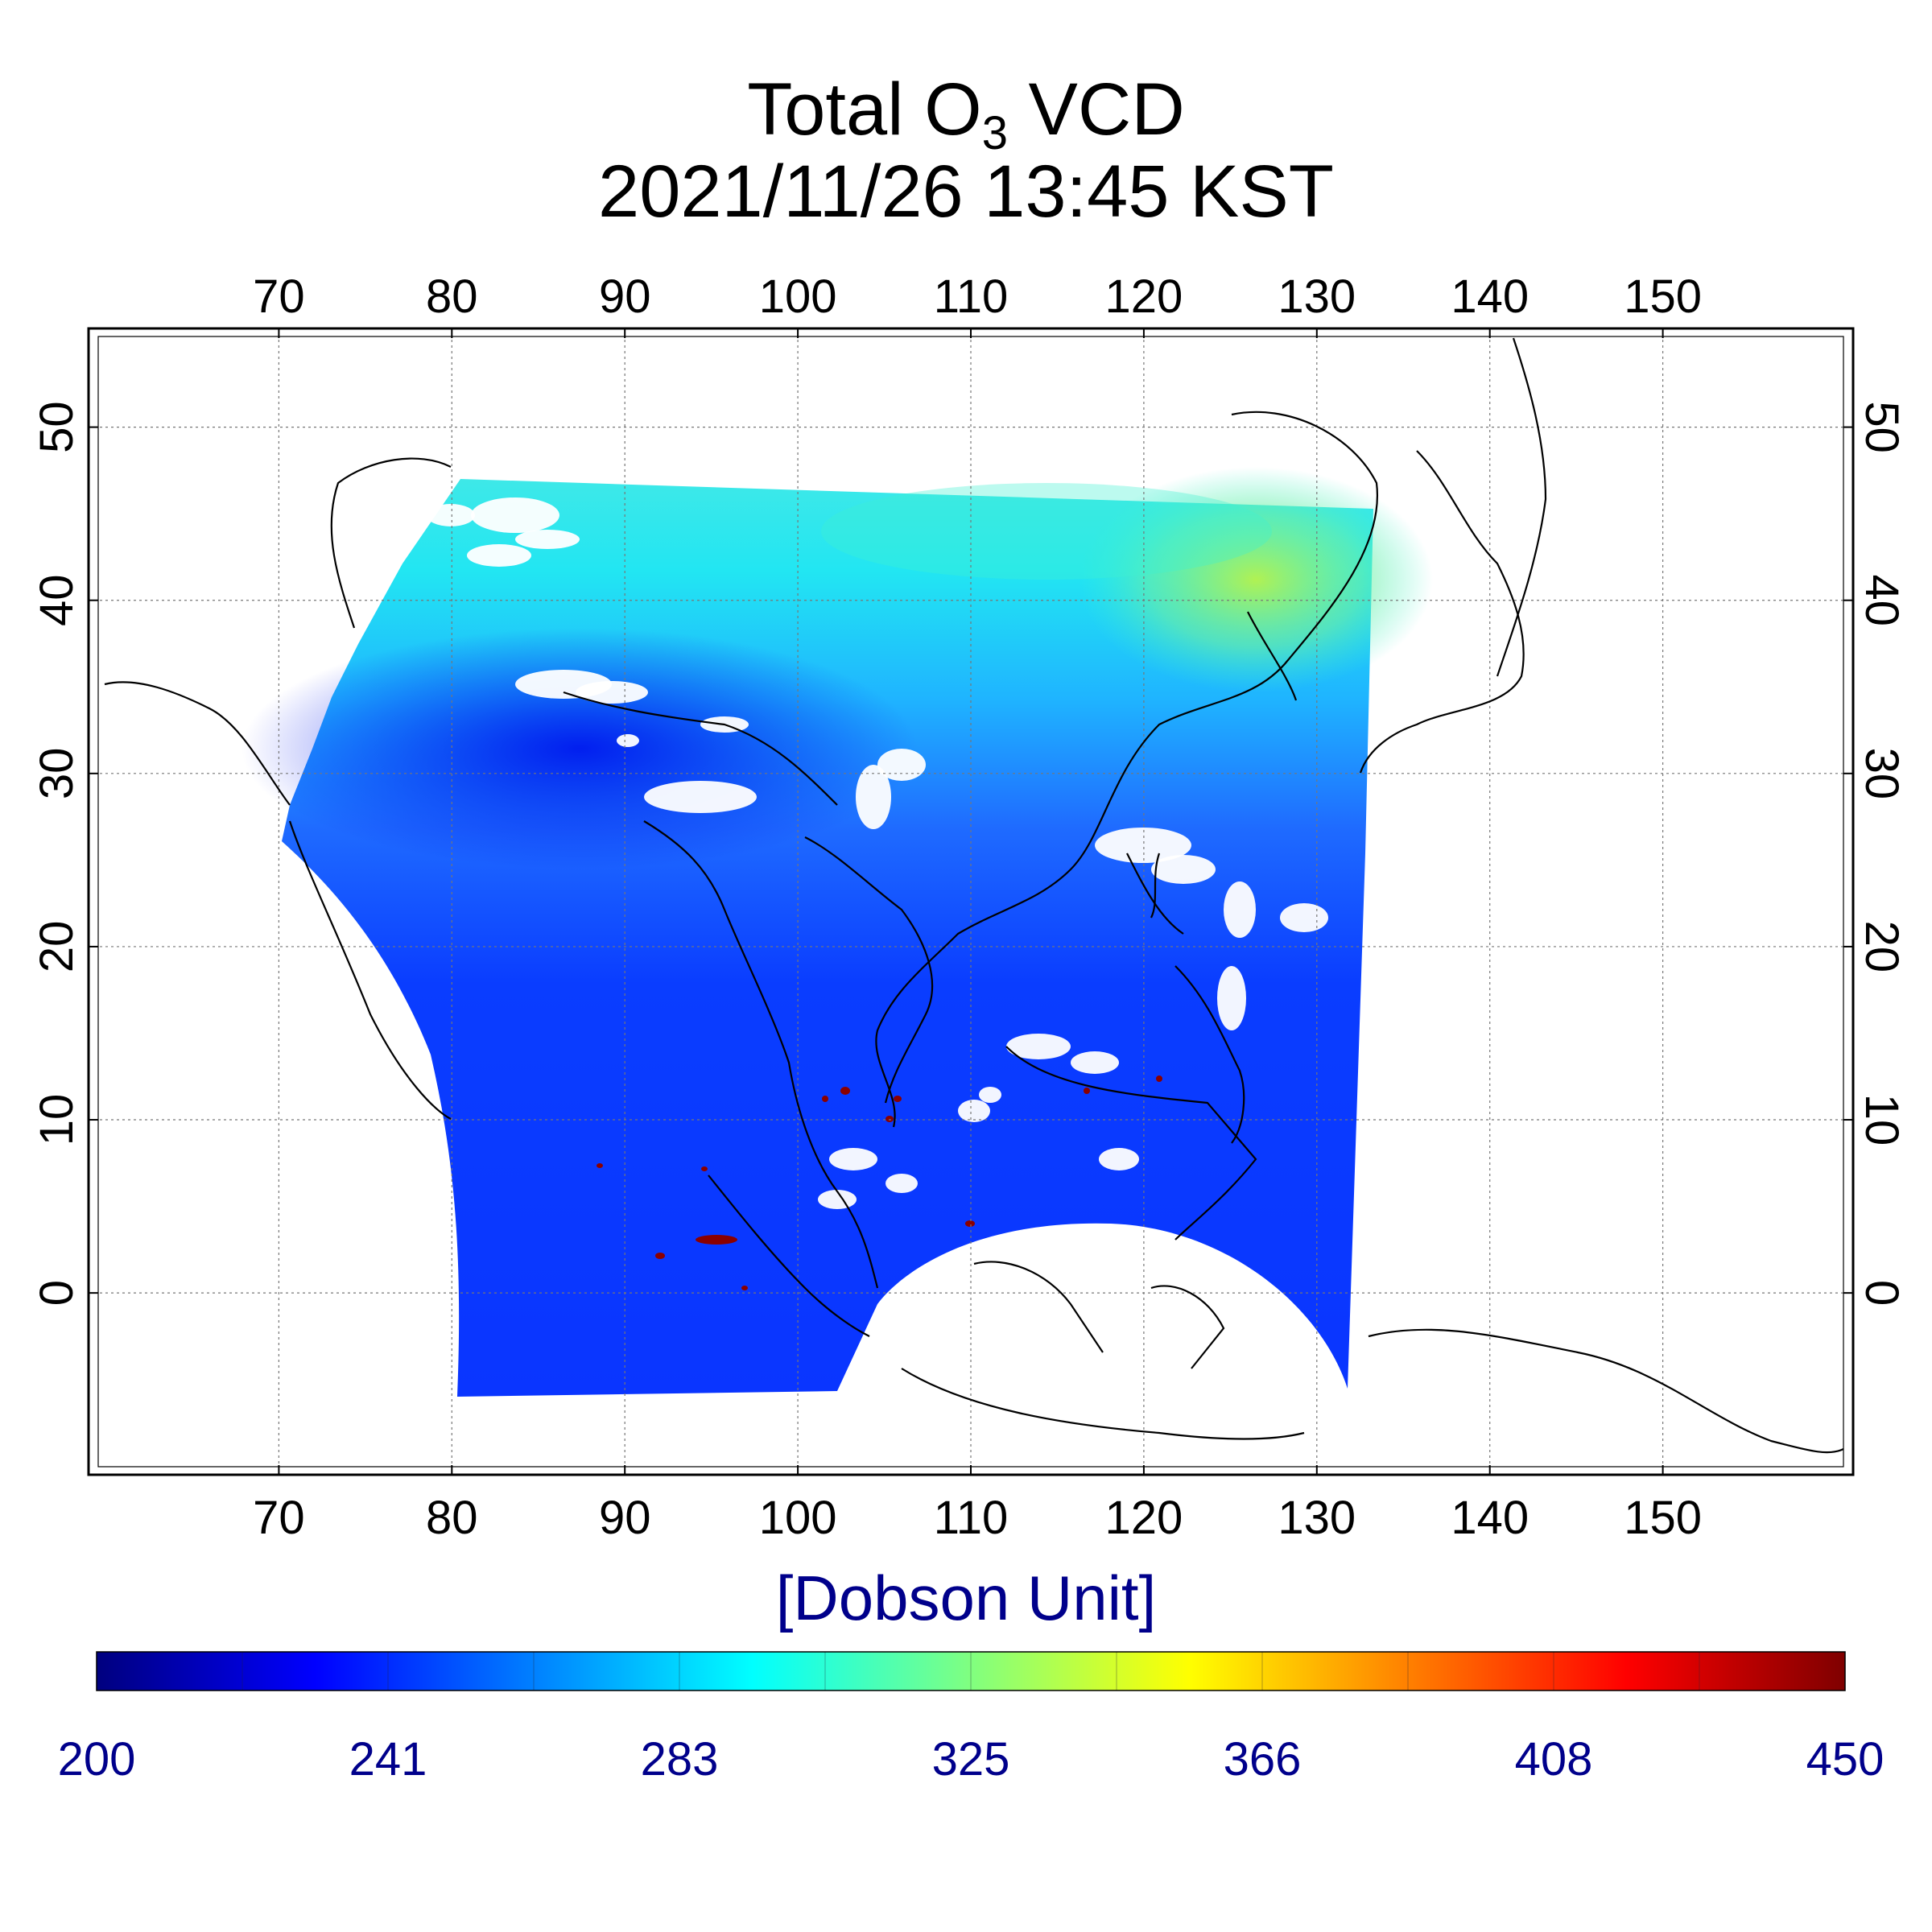 Image resolution: width=1932 pixels, height=1932 pixels. What do you see at coordinates (1882, 947) in the screenshot?
I see `lat-label-right-20: 20` at bounding box center [1882, 947].